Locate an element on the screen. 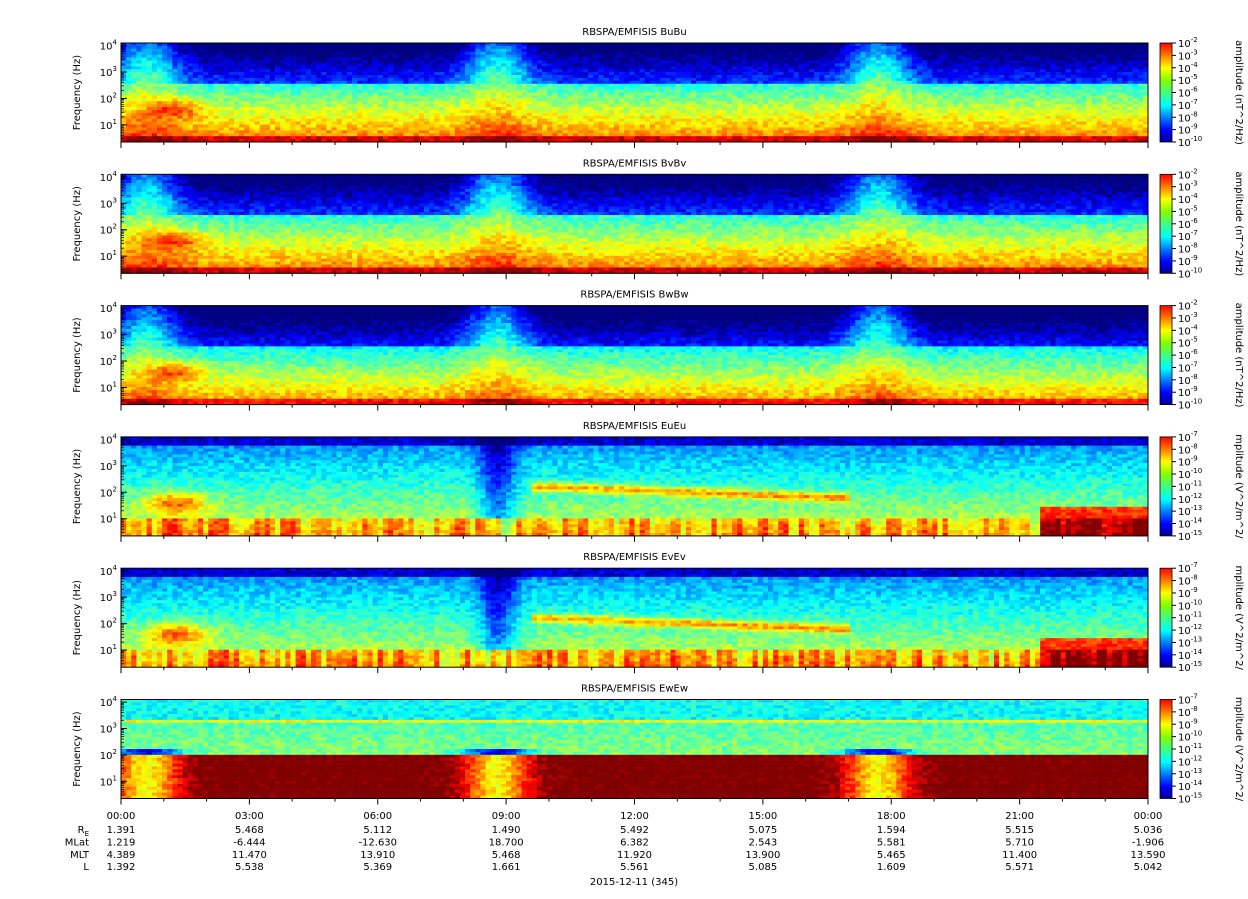 Image resolution: width=1248 pixels, height=899 pixels. ephemeris-value: 5.492 is located at coordinates (634, 830).